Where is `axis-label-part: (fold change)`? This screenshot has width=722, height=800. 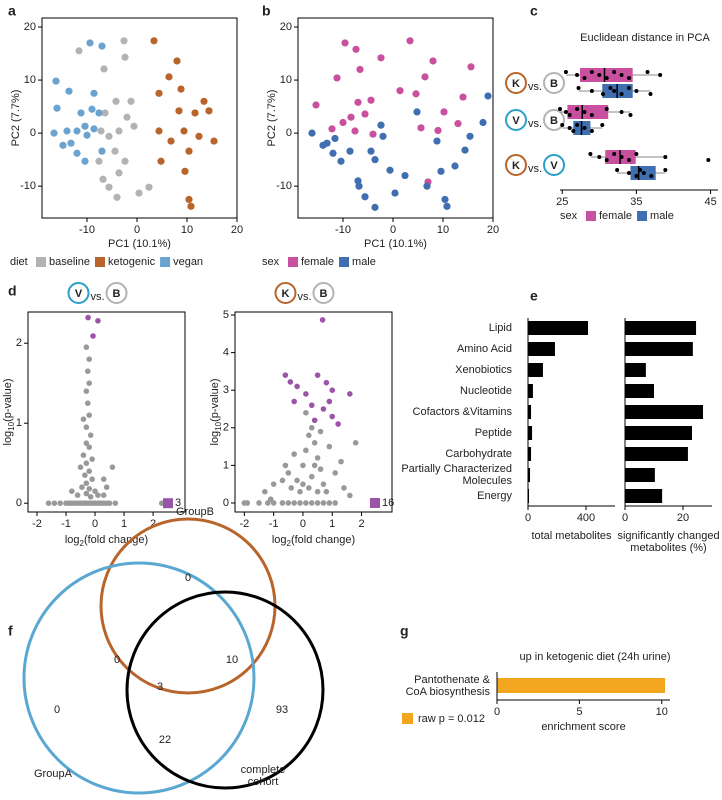 axis-label-part: (fold change) is located at coordinates (323, 540).